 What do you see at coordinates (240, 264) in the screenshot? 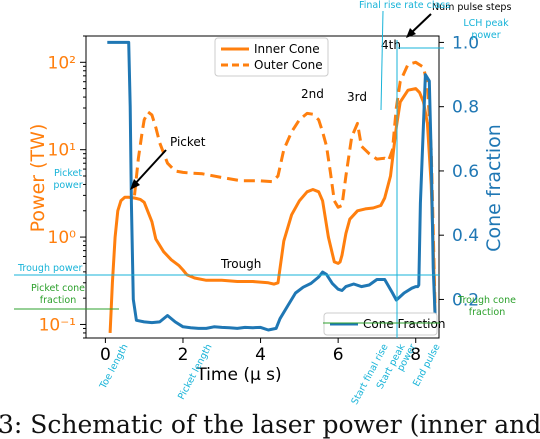
I see `annotation-trough: Trough` at bounding box center [240, 264].